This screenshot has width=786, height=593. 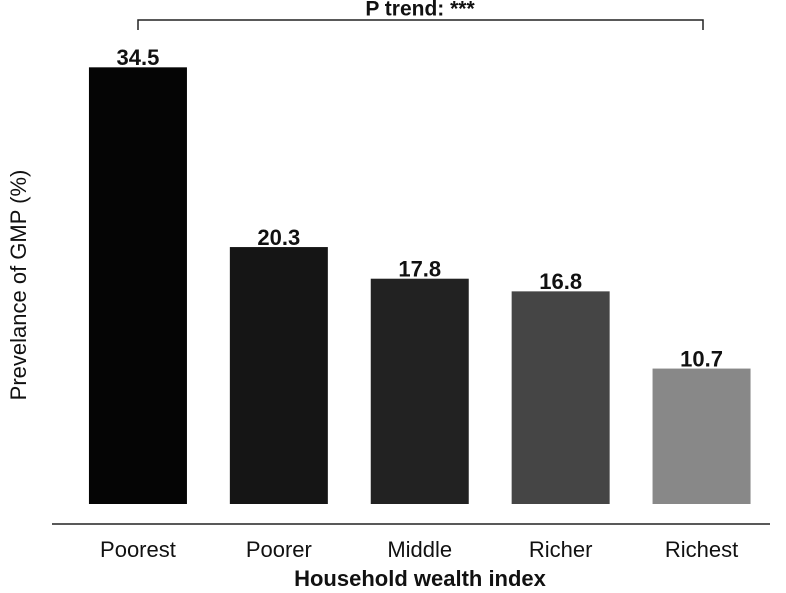 I want to click on x-tick-label: Poorest, so click(x=138, y=549).